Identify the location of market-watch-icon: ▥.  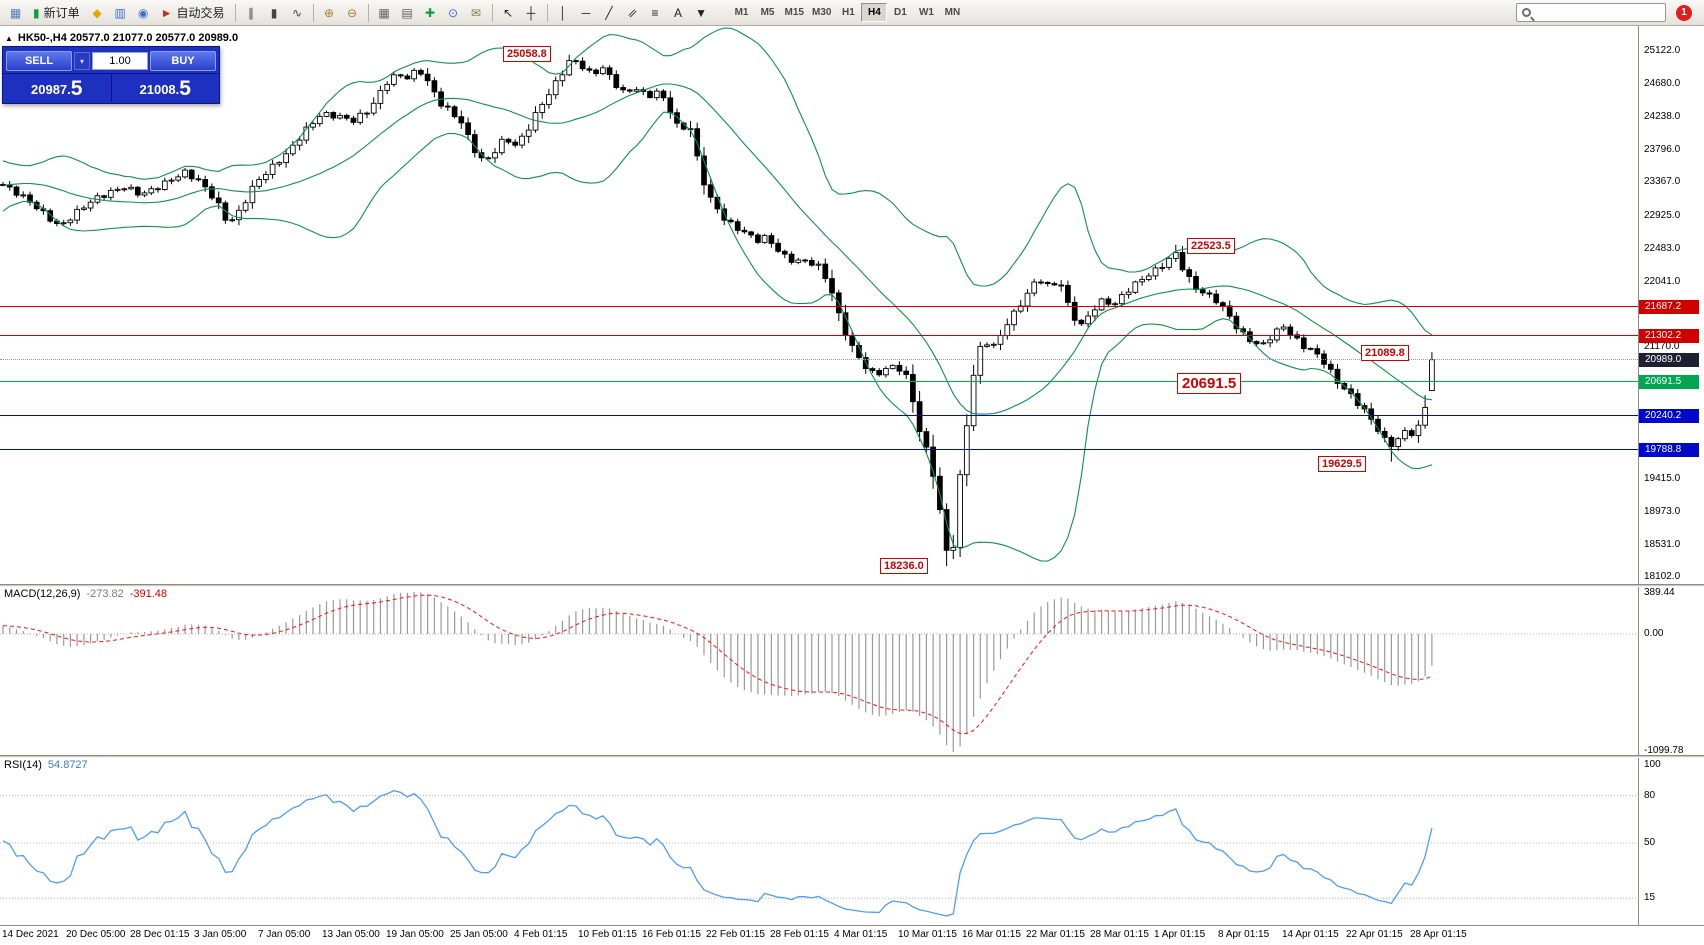
(120, 12).